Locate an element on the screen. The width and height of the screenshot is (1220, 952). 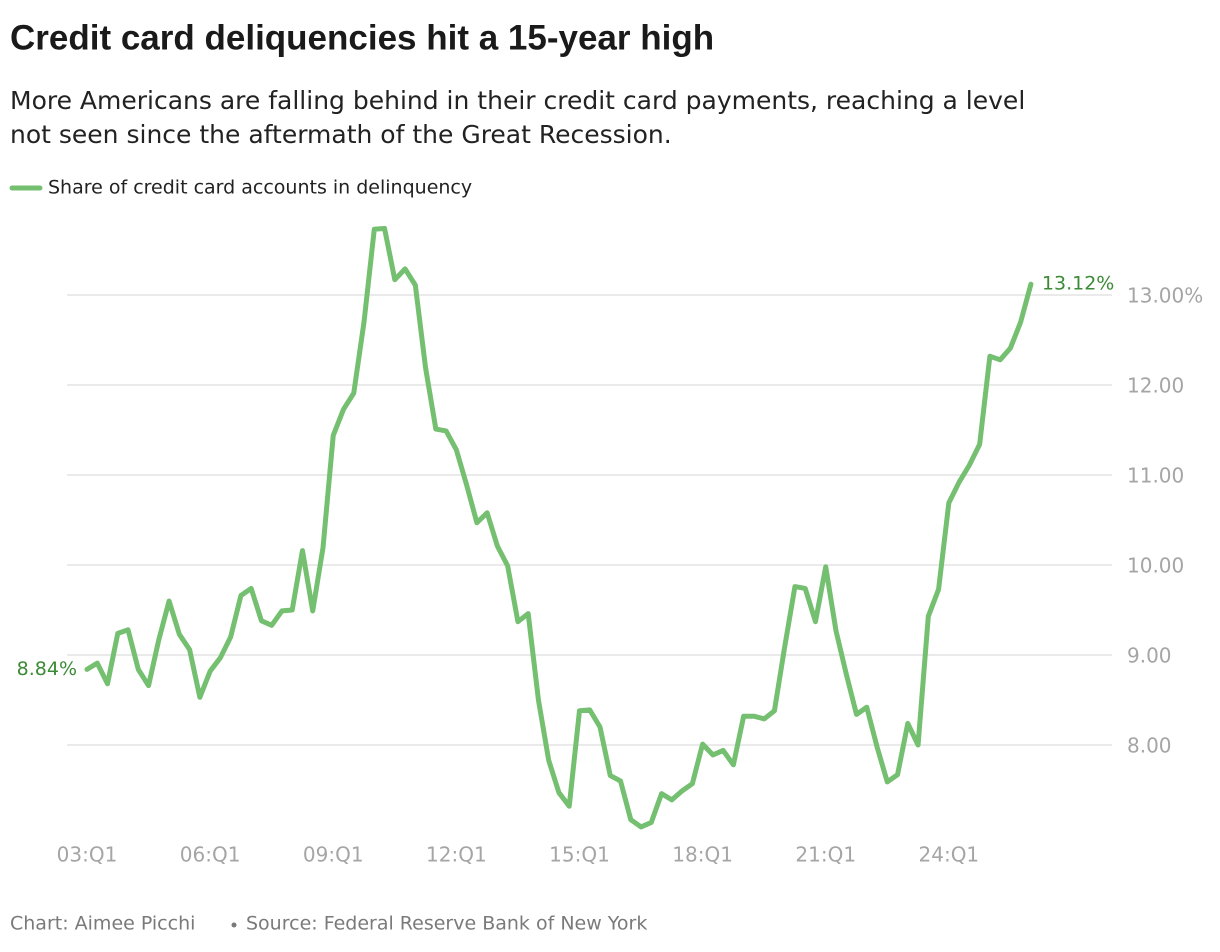
x-tick-label: 03:Q1 is located at coordinates (87, 855).